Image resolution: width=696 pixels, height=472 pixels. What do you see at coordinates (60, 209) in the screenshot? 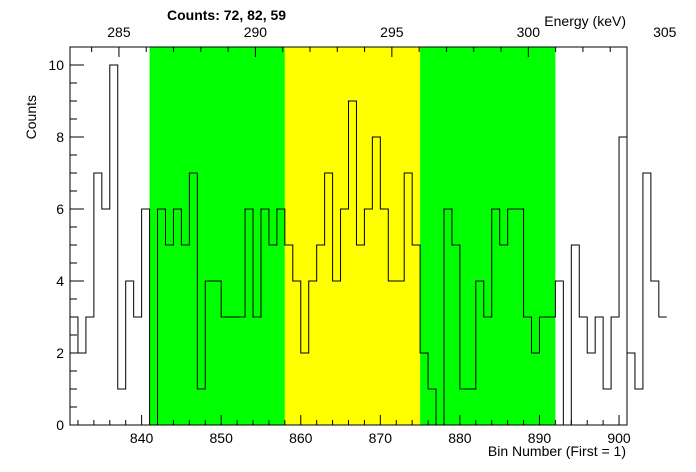
I see `y-tick-label: 6` at bounding box center [60, 209].